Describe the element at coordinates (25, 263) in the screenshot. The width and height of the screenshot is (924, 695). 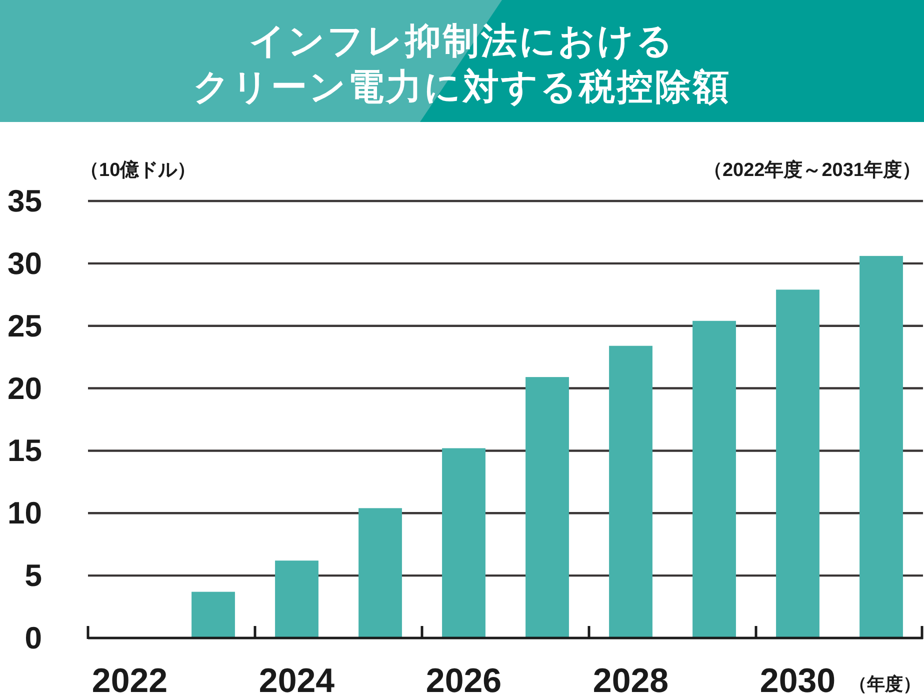
I see `ytick: 30` at that location.